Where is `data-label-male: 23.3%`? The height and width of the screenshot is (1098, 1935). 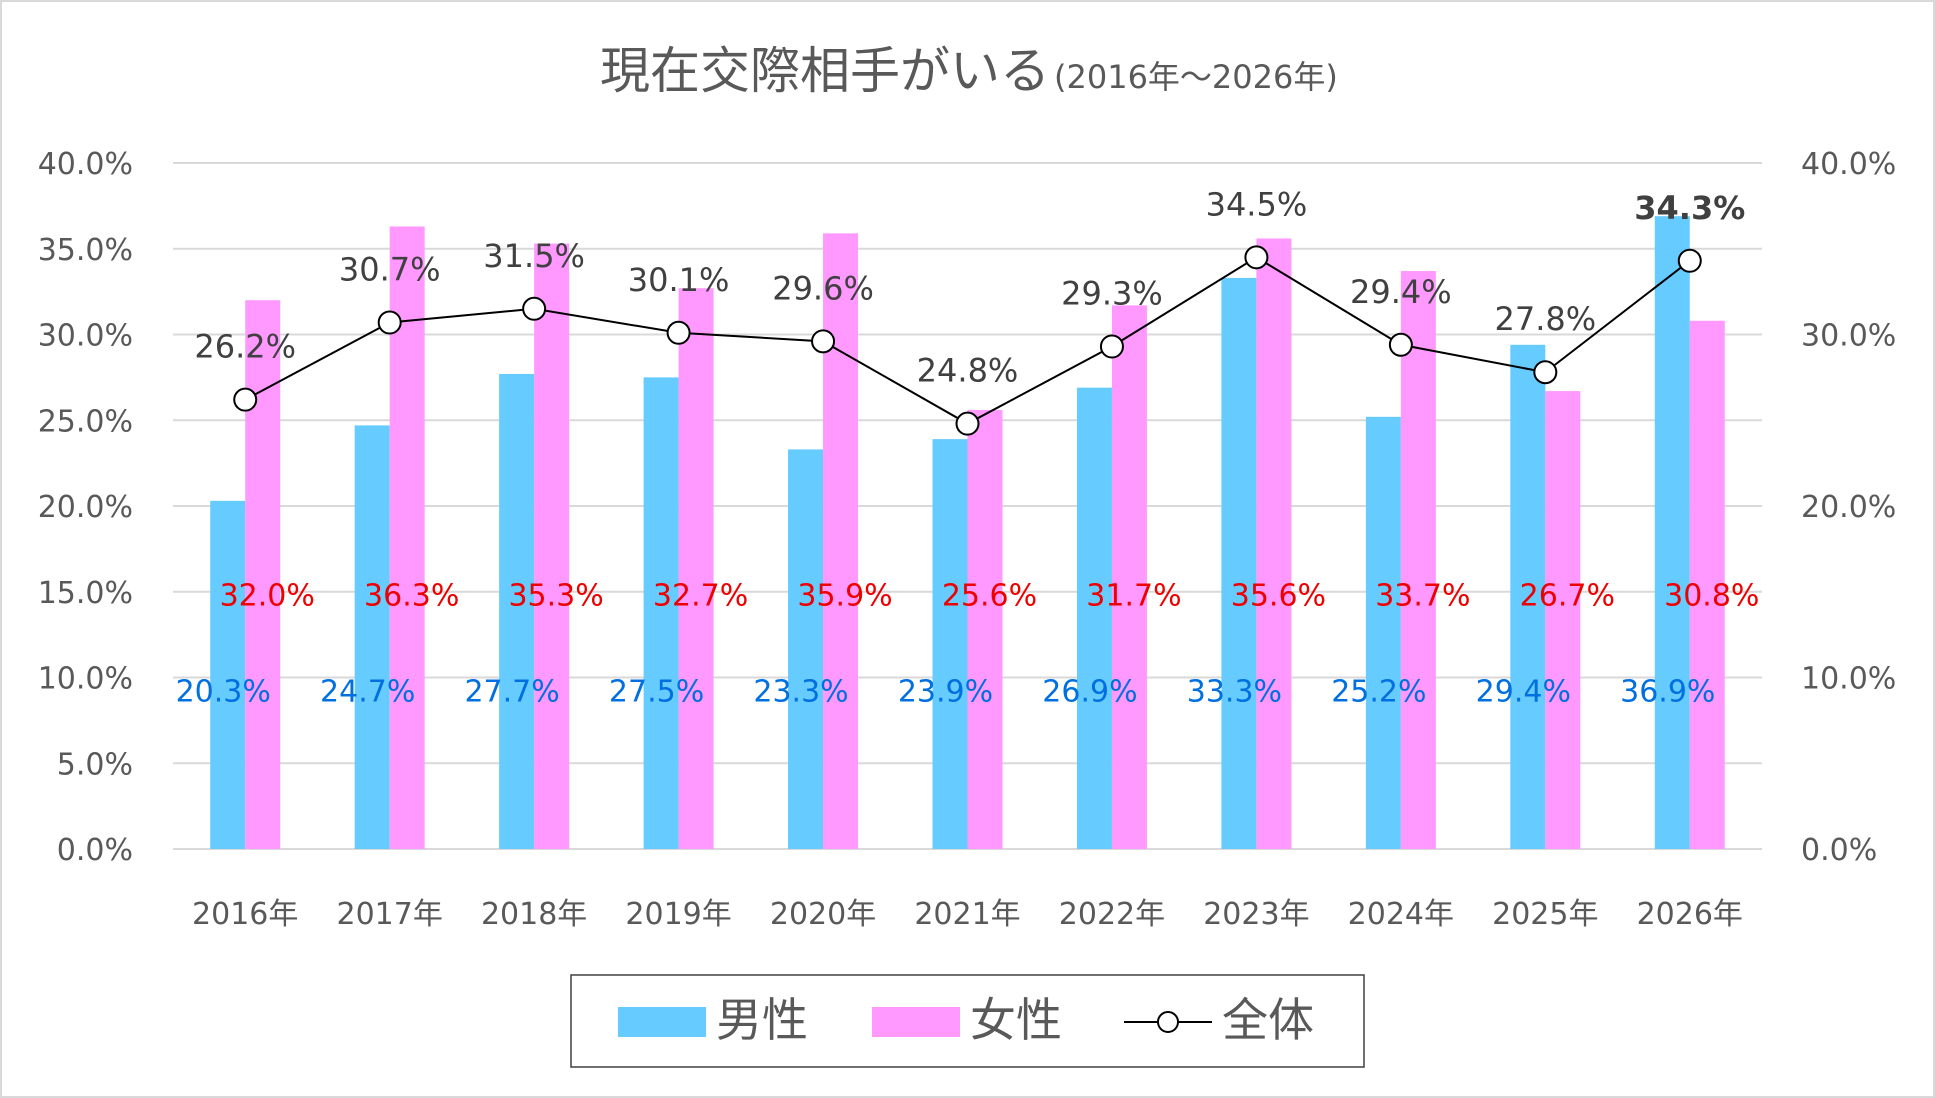 data-label-male: 23.3% is located at coordinates (800, 692).